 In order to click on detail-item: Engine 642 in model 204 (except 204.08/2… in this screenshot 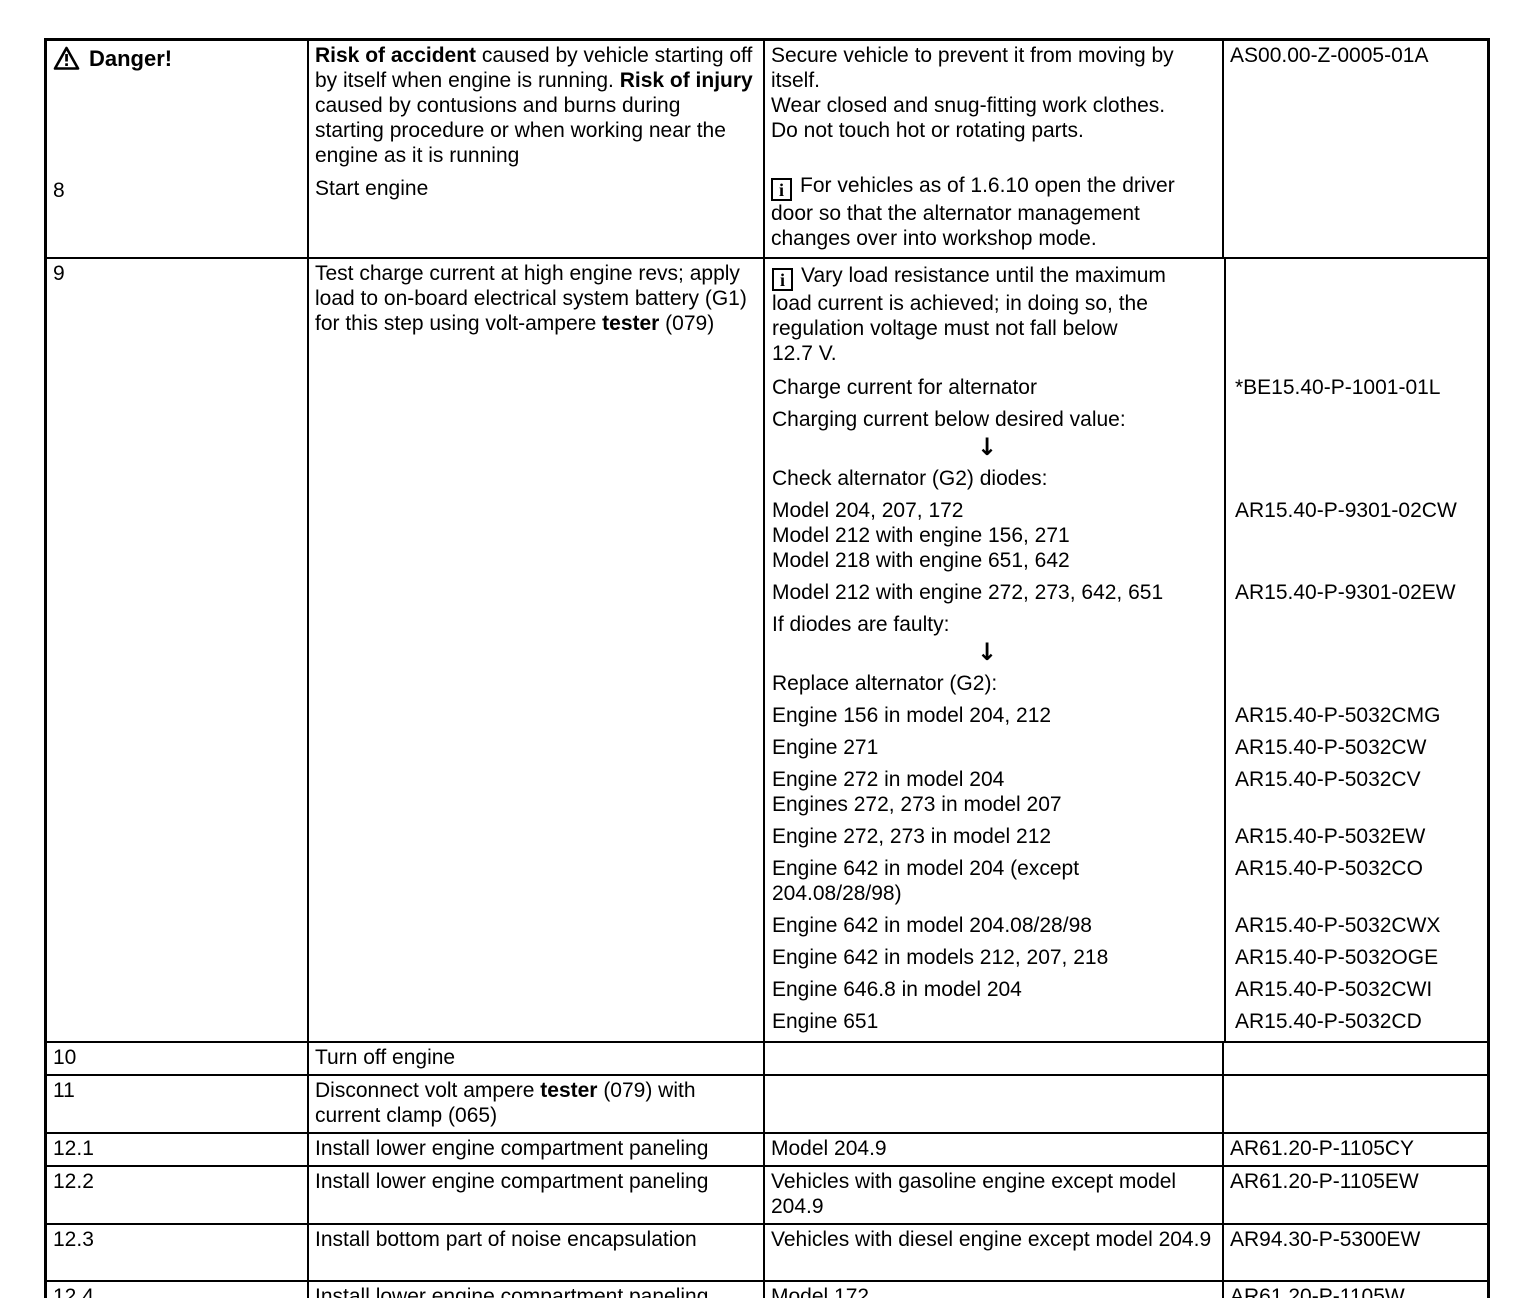, I will do `click(1126, 884)`.